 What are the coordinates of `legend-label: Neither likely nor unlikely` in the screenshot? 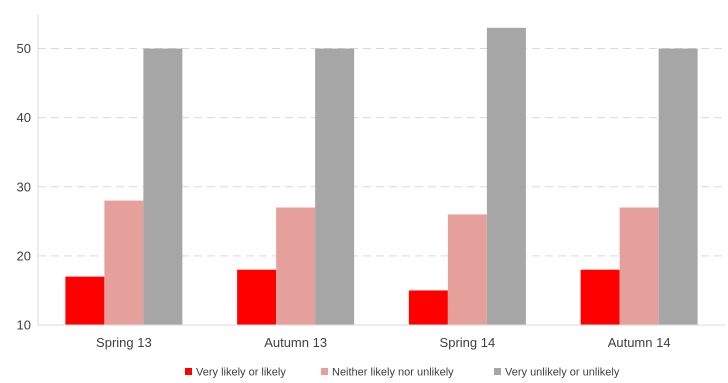 It's located at (393, 373).